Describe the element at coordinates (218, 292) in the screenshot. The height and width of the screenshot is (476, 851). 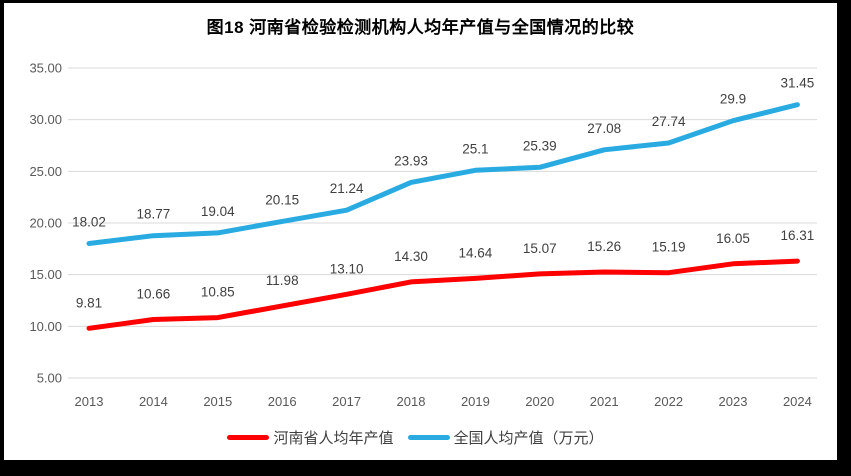
I see `svg-text: 10.85` at that location.